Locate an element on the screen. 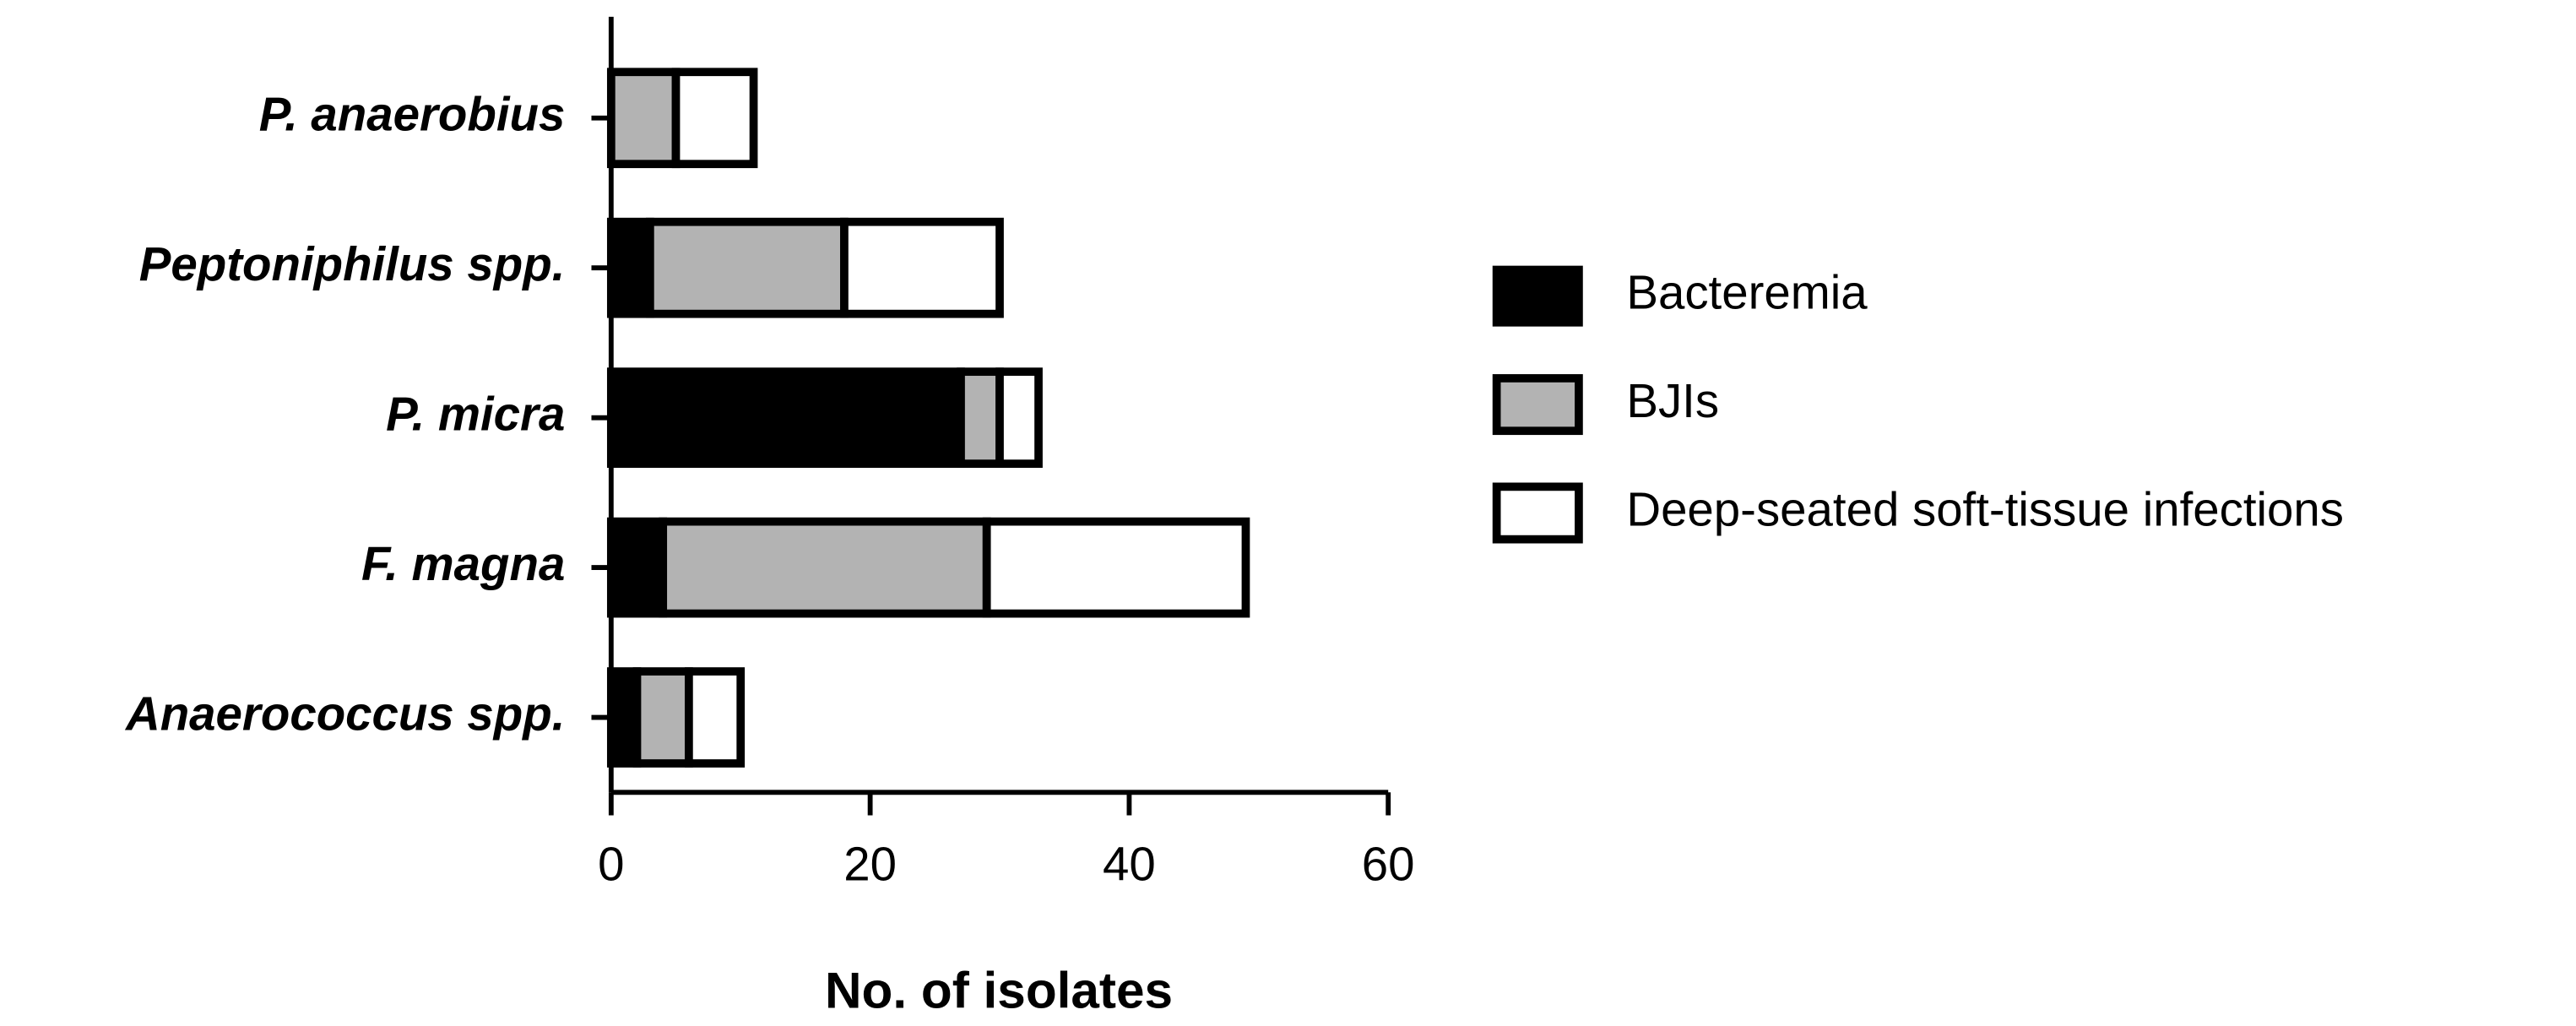 The image size is (2576, 1026). y-tick-label: P. micra is located at coordinates (476, 414).